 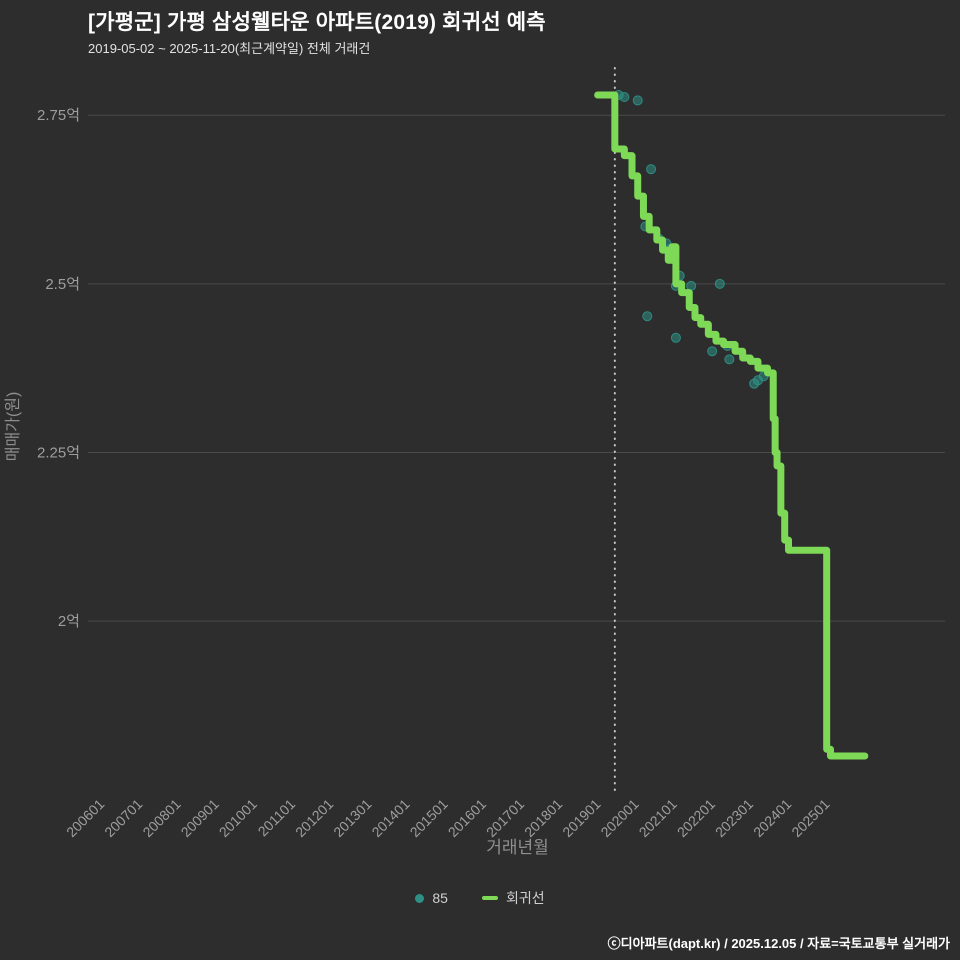 What do you see at coordinates (69, 621) in the screenshot?
I see `svg-text: 2억` at bounding box center [69, 621].